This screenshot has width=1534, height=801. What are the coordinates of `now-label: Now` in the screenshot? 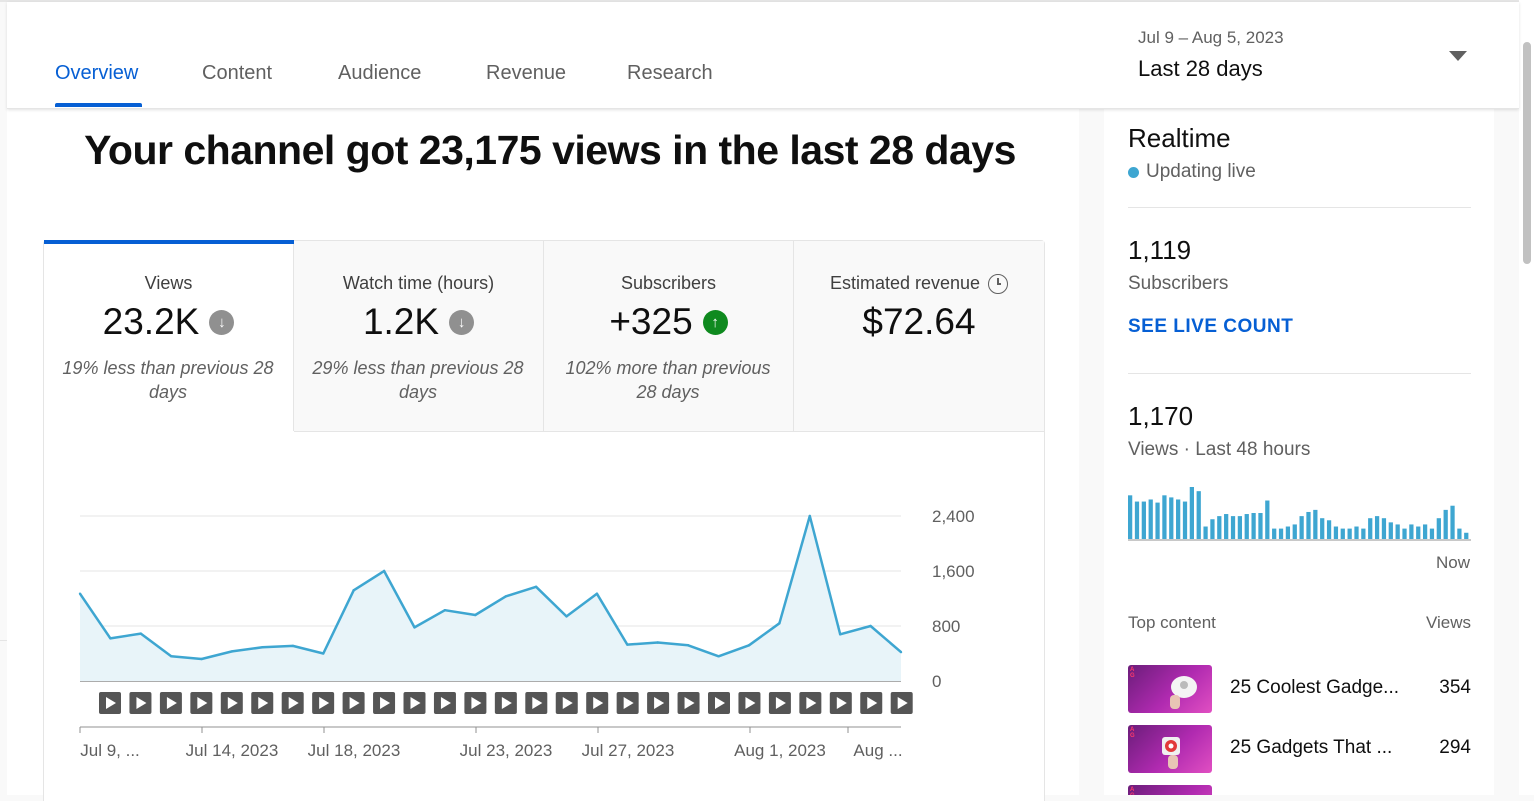 It's located at (1453, 562).